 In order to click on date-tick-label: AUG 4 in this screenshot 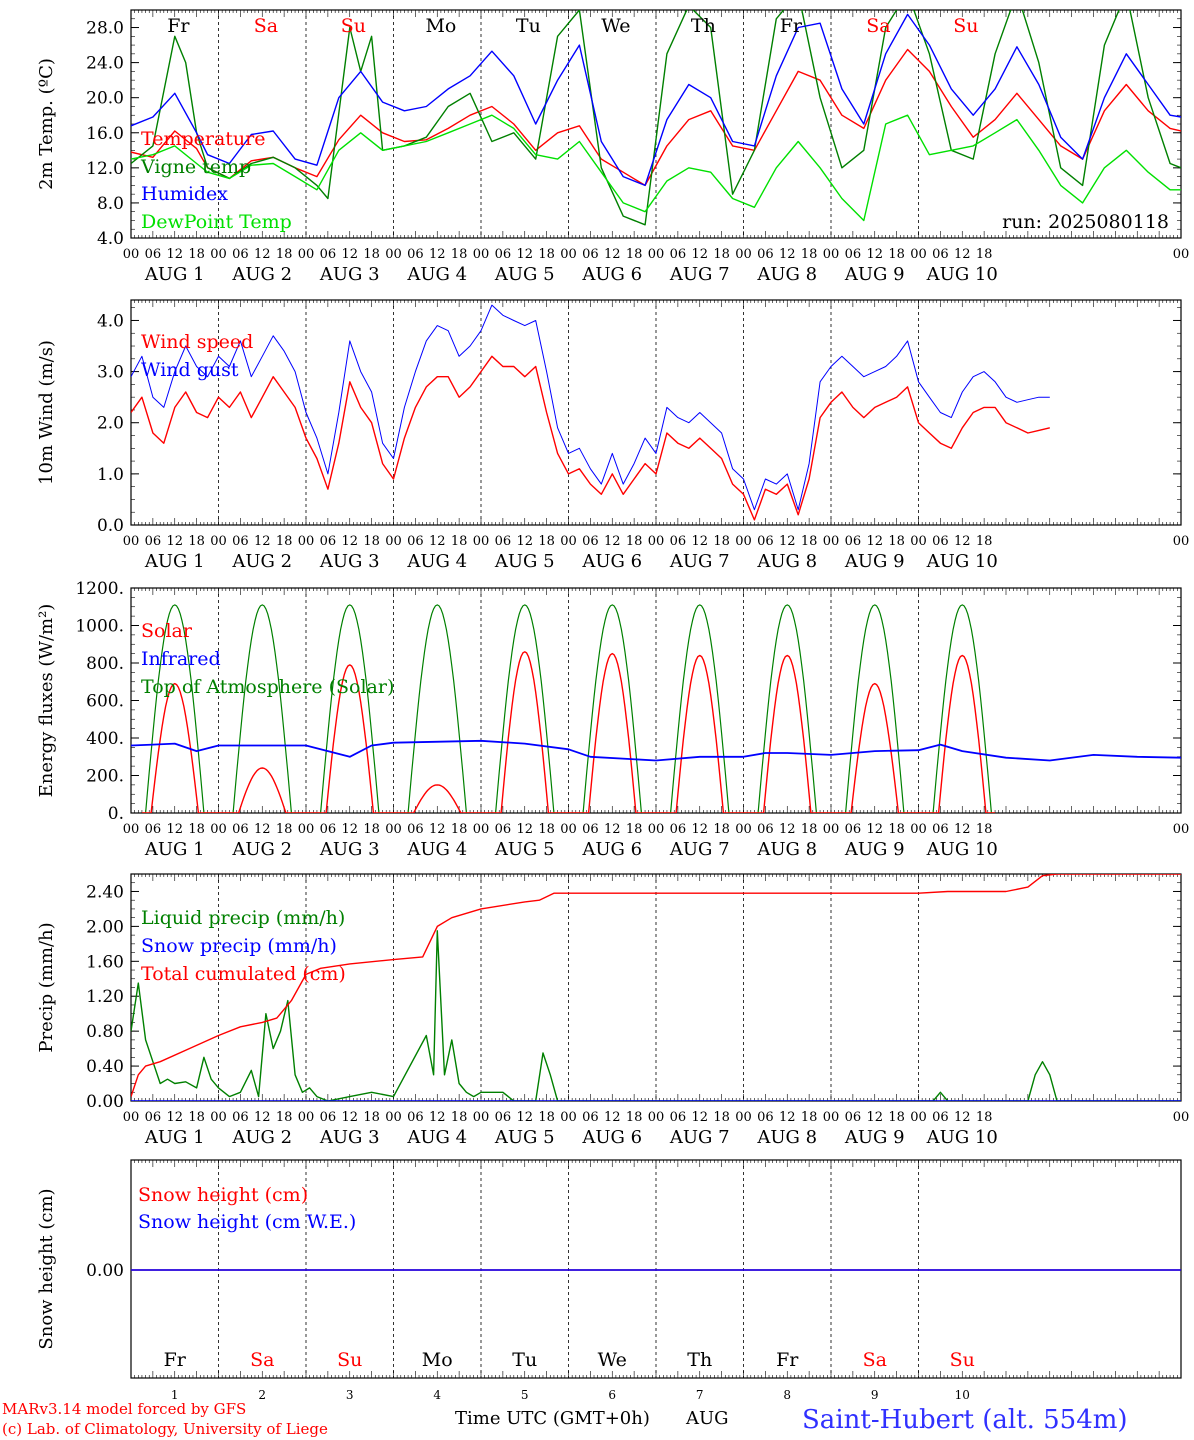, I will do `click(436, 849)`.